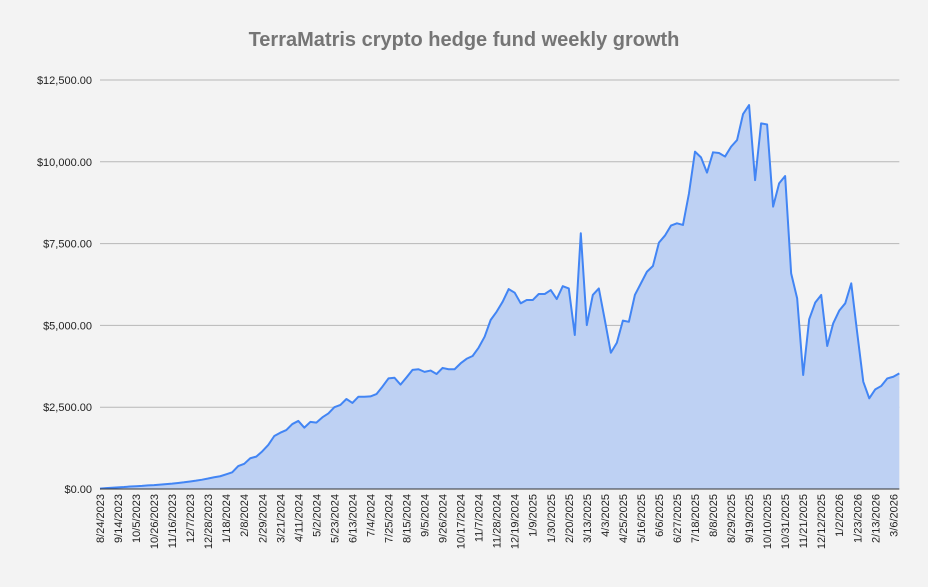 The width and height of the screenshot is (928, 587). What do you see at coordinates (642, 518) in the screenshot?
I see `x-tick-label: 5/16/2025` at bounding box center [642, 518].